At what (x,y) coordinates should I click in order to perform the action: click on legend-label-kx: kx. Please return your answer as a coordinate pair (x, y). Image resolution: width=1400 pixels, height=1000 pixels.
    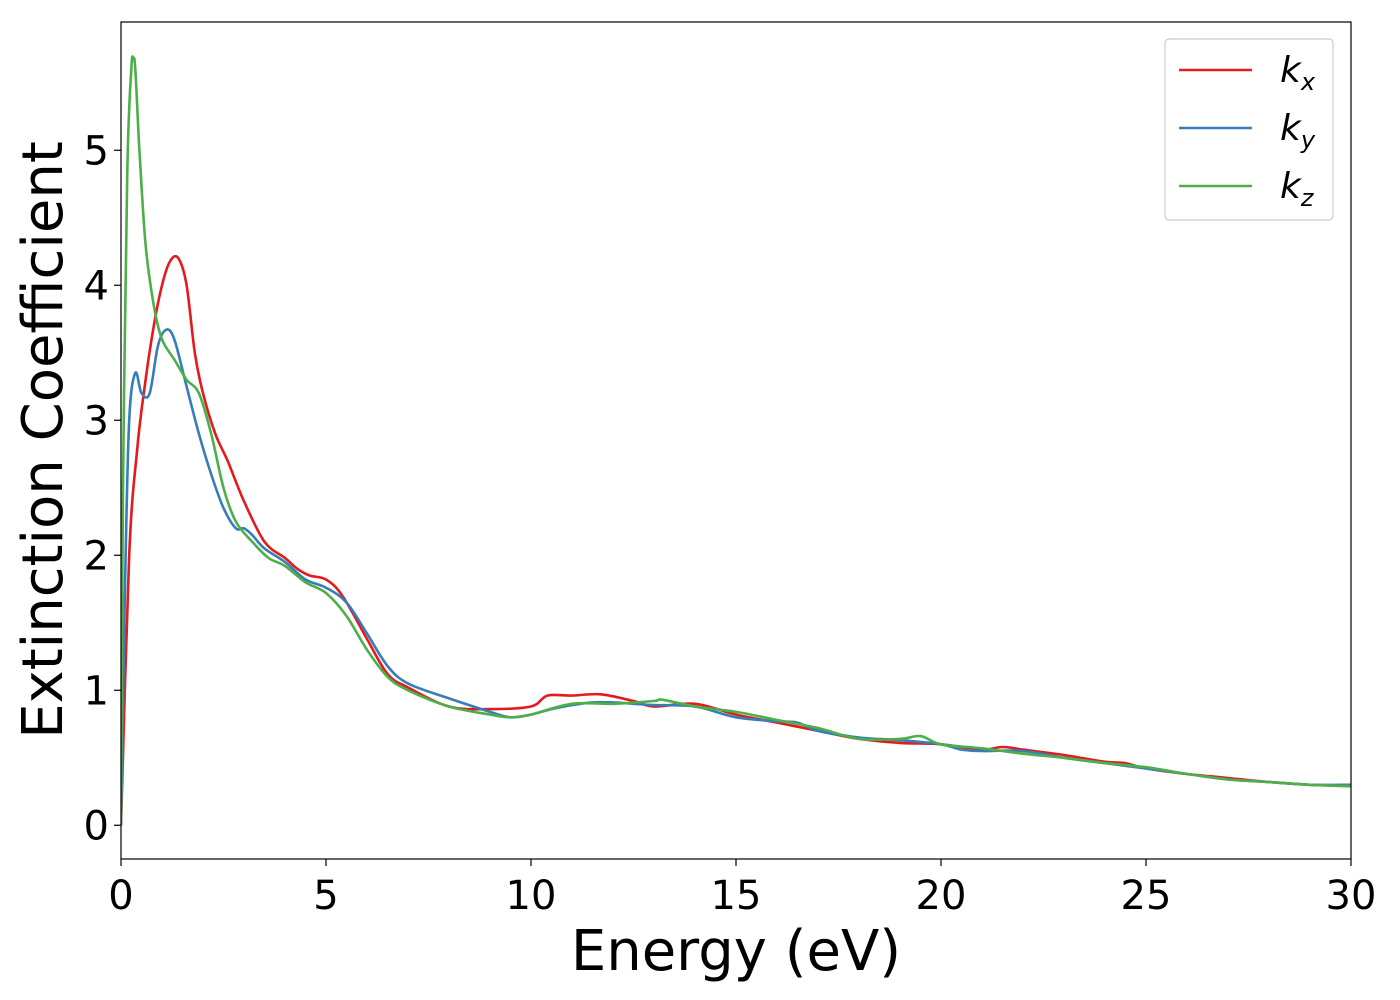
    Looking at the image, I should click on (1298, 73).